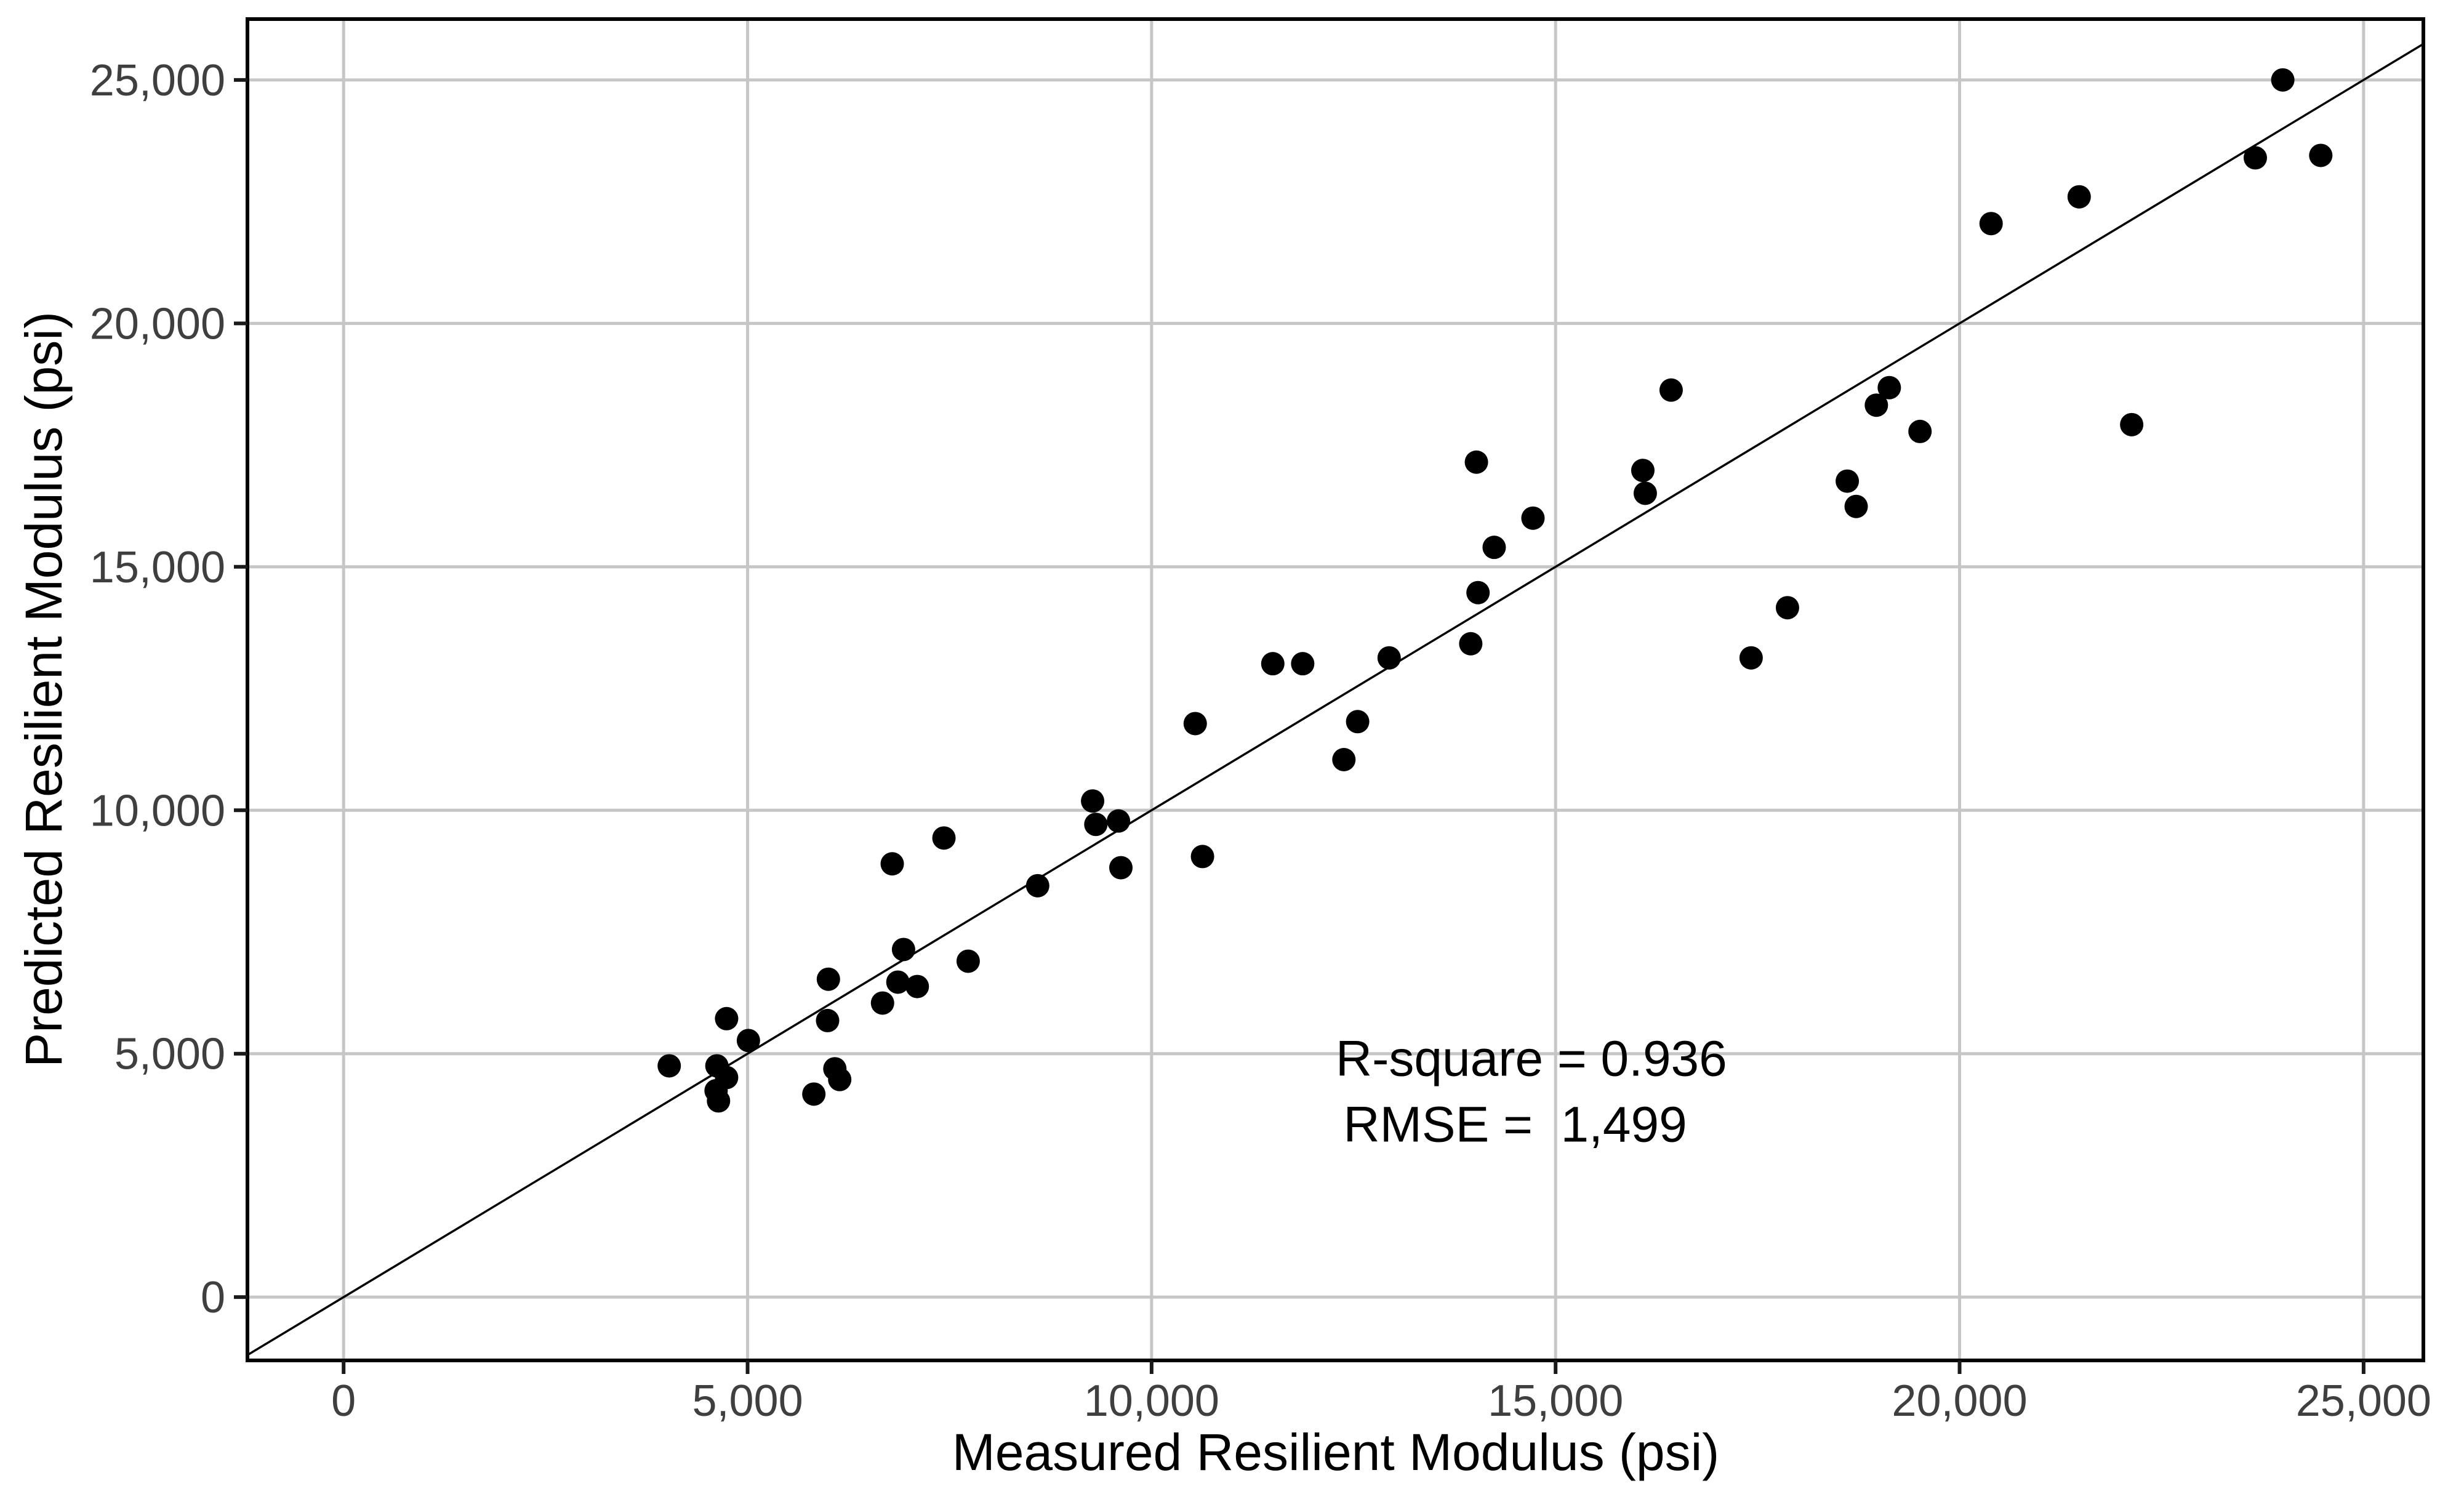  Describe the element at coordinates (169, 1054) in the screenshot. I see `y-tick-label: 5,000` at that location.